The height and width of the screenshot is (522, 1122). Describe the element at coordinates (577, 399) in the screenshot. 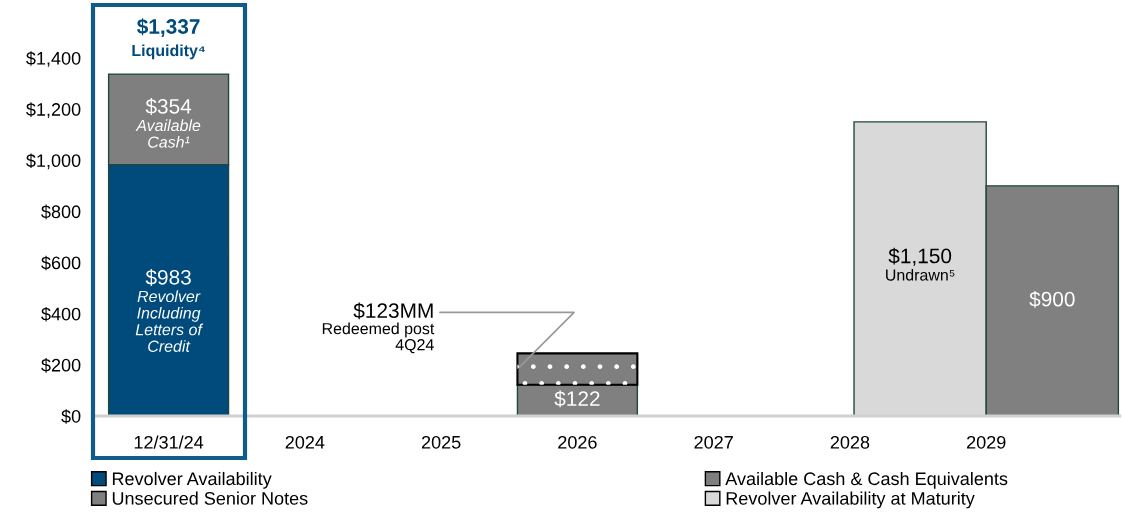

I see `data-label: $122` at that location.